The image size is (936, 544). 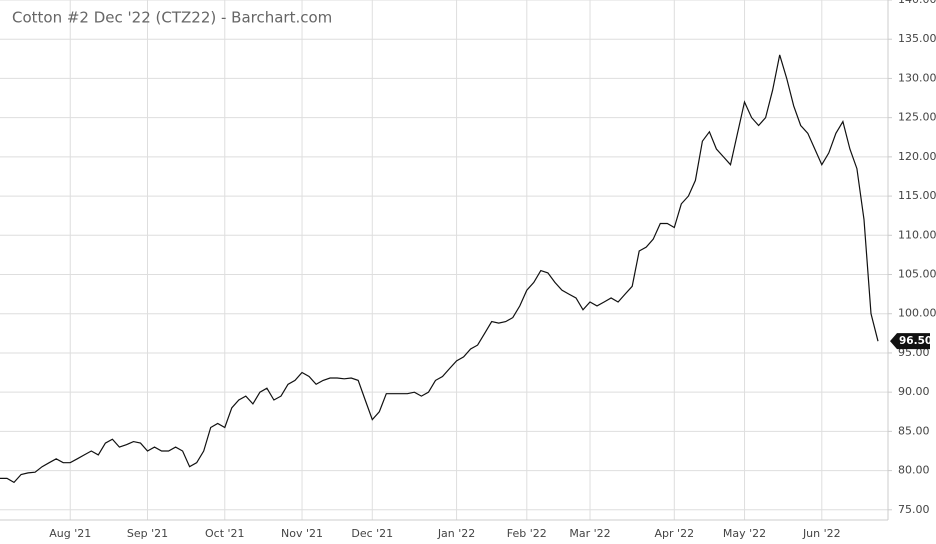 What do you see at coordinates (225, 533) in the screenshot?
I see `x-tick-label: Oct '21` at bounding box center [225, 533].